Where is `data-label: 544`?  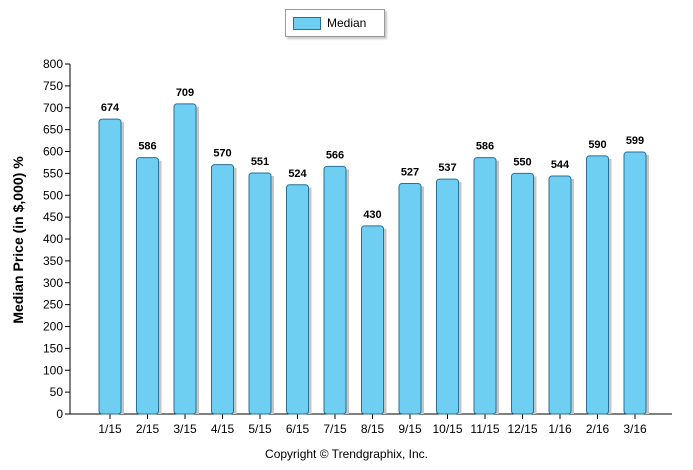 data-label: 544 is located at coordinates (560, 165).